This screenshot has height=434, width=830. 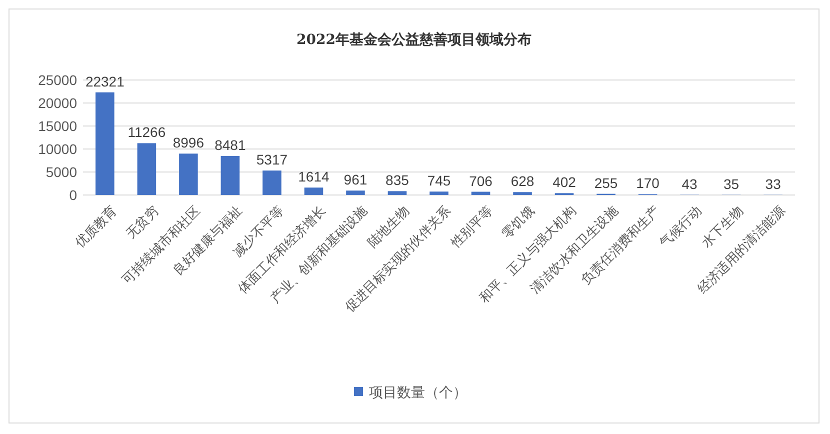 What do you see at coordinates (418, 392) in the screenshot?
I see `legend-label: 项目数量（个）` at bounding box center [418, 392].